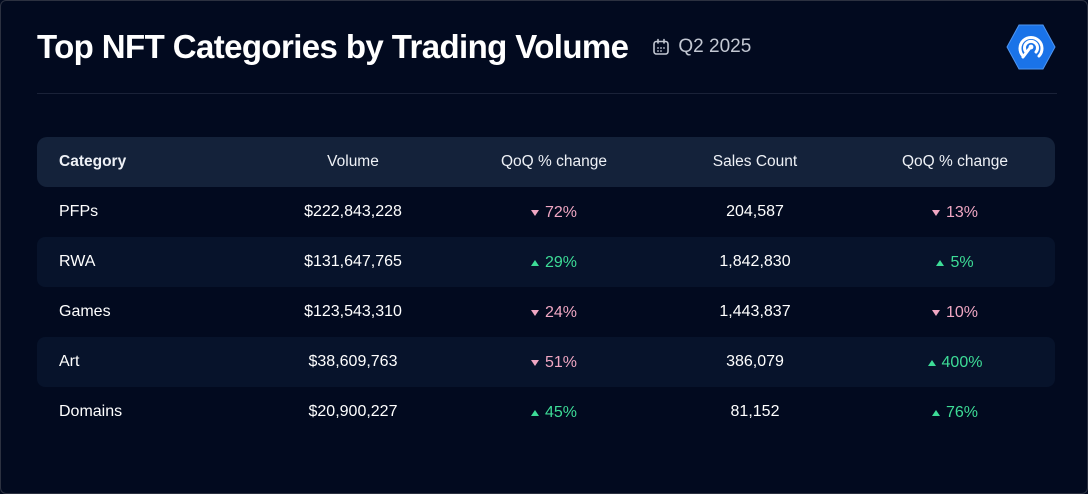  I want to click on volume-change-indicator: 45%, so click(554, 412).